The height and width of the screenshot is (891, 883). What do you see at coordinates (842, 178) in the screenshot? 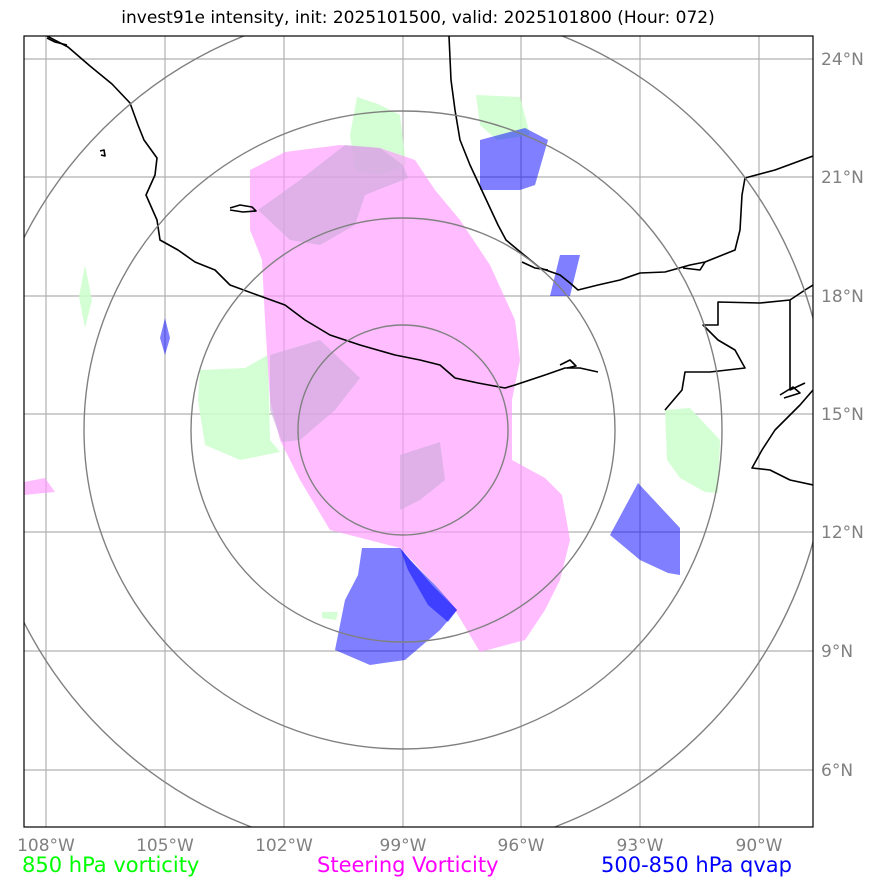
I see `lat-tick-label: 21°N` at bounding box center [842, 178].